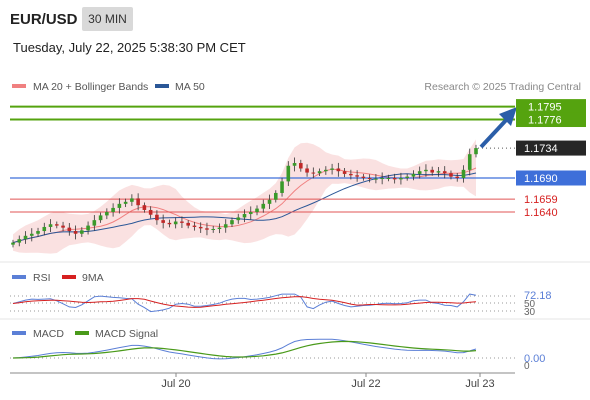 This screenshot has height=400, width=590. Describe the element at coordinates (244, 349) in the screenshot. I see `macd-line` at that location.